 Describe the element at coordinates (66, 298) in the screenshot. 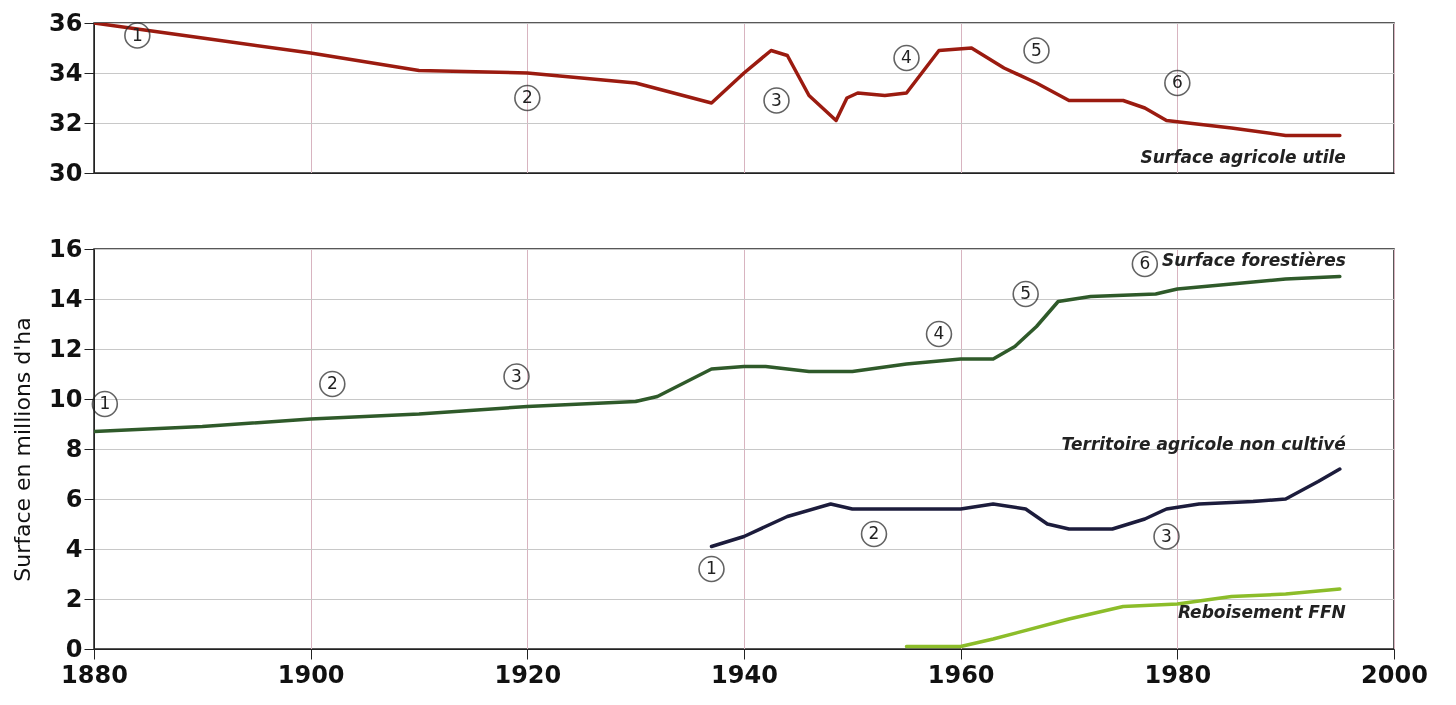

I see `y-tick-label: 14` at that location.